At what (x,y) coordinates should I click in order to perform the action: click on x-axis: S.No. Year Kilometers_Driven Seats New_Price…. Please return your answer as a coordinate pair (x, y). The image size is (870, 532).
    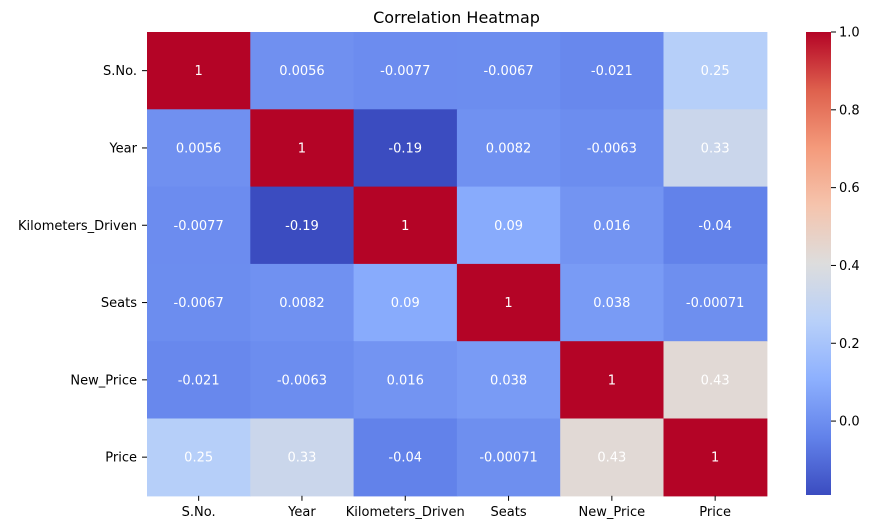
    Looking at the image, I should click on (456, 507).